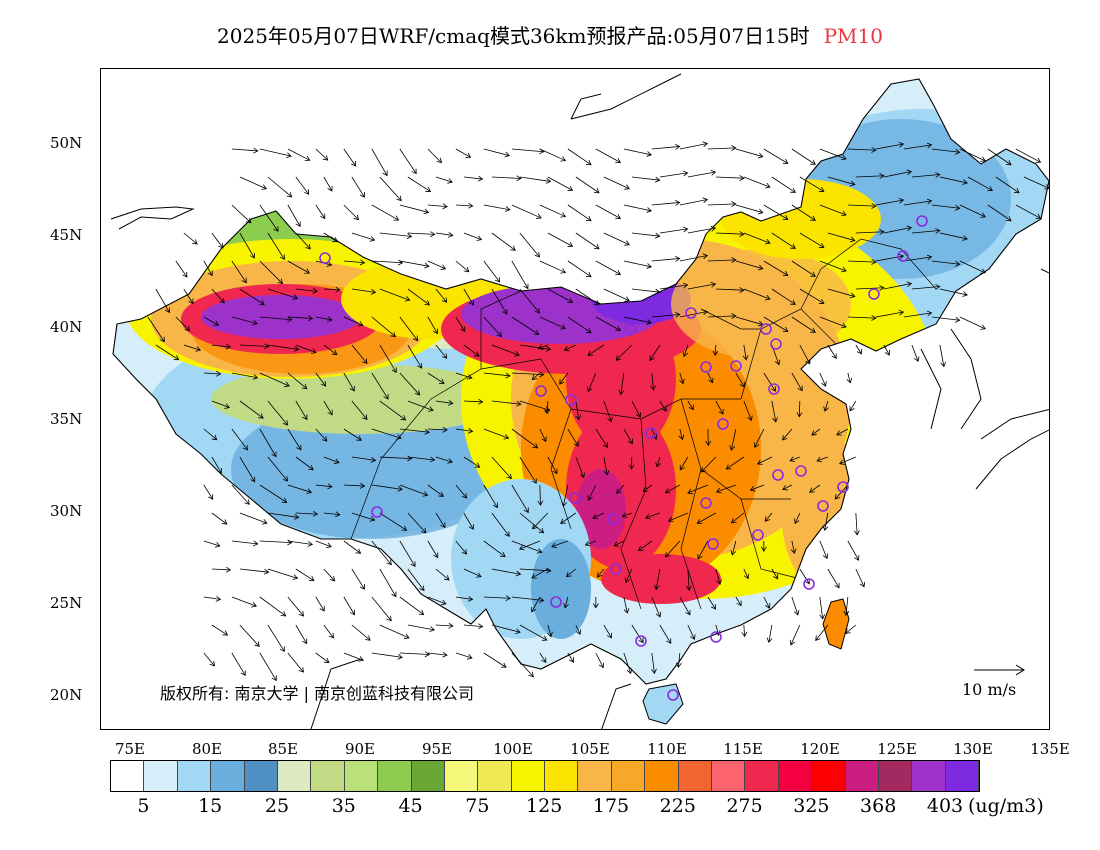 The width and height of the screenshot is (1100, 850). I want to click on lon-label: 75E, so click(130, 749).